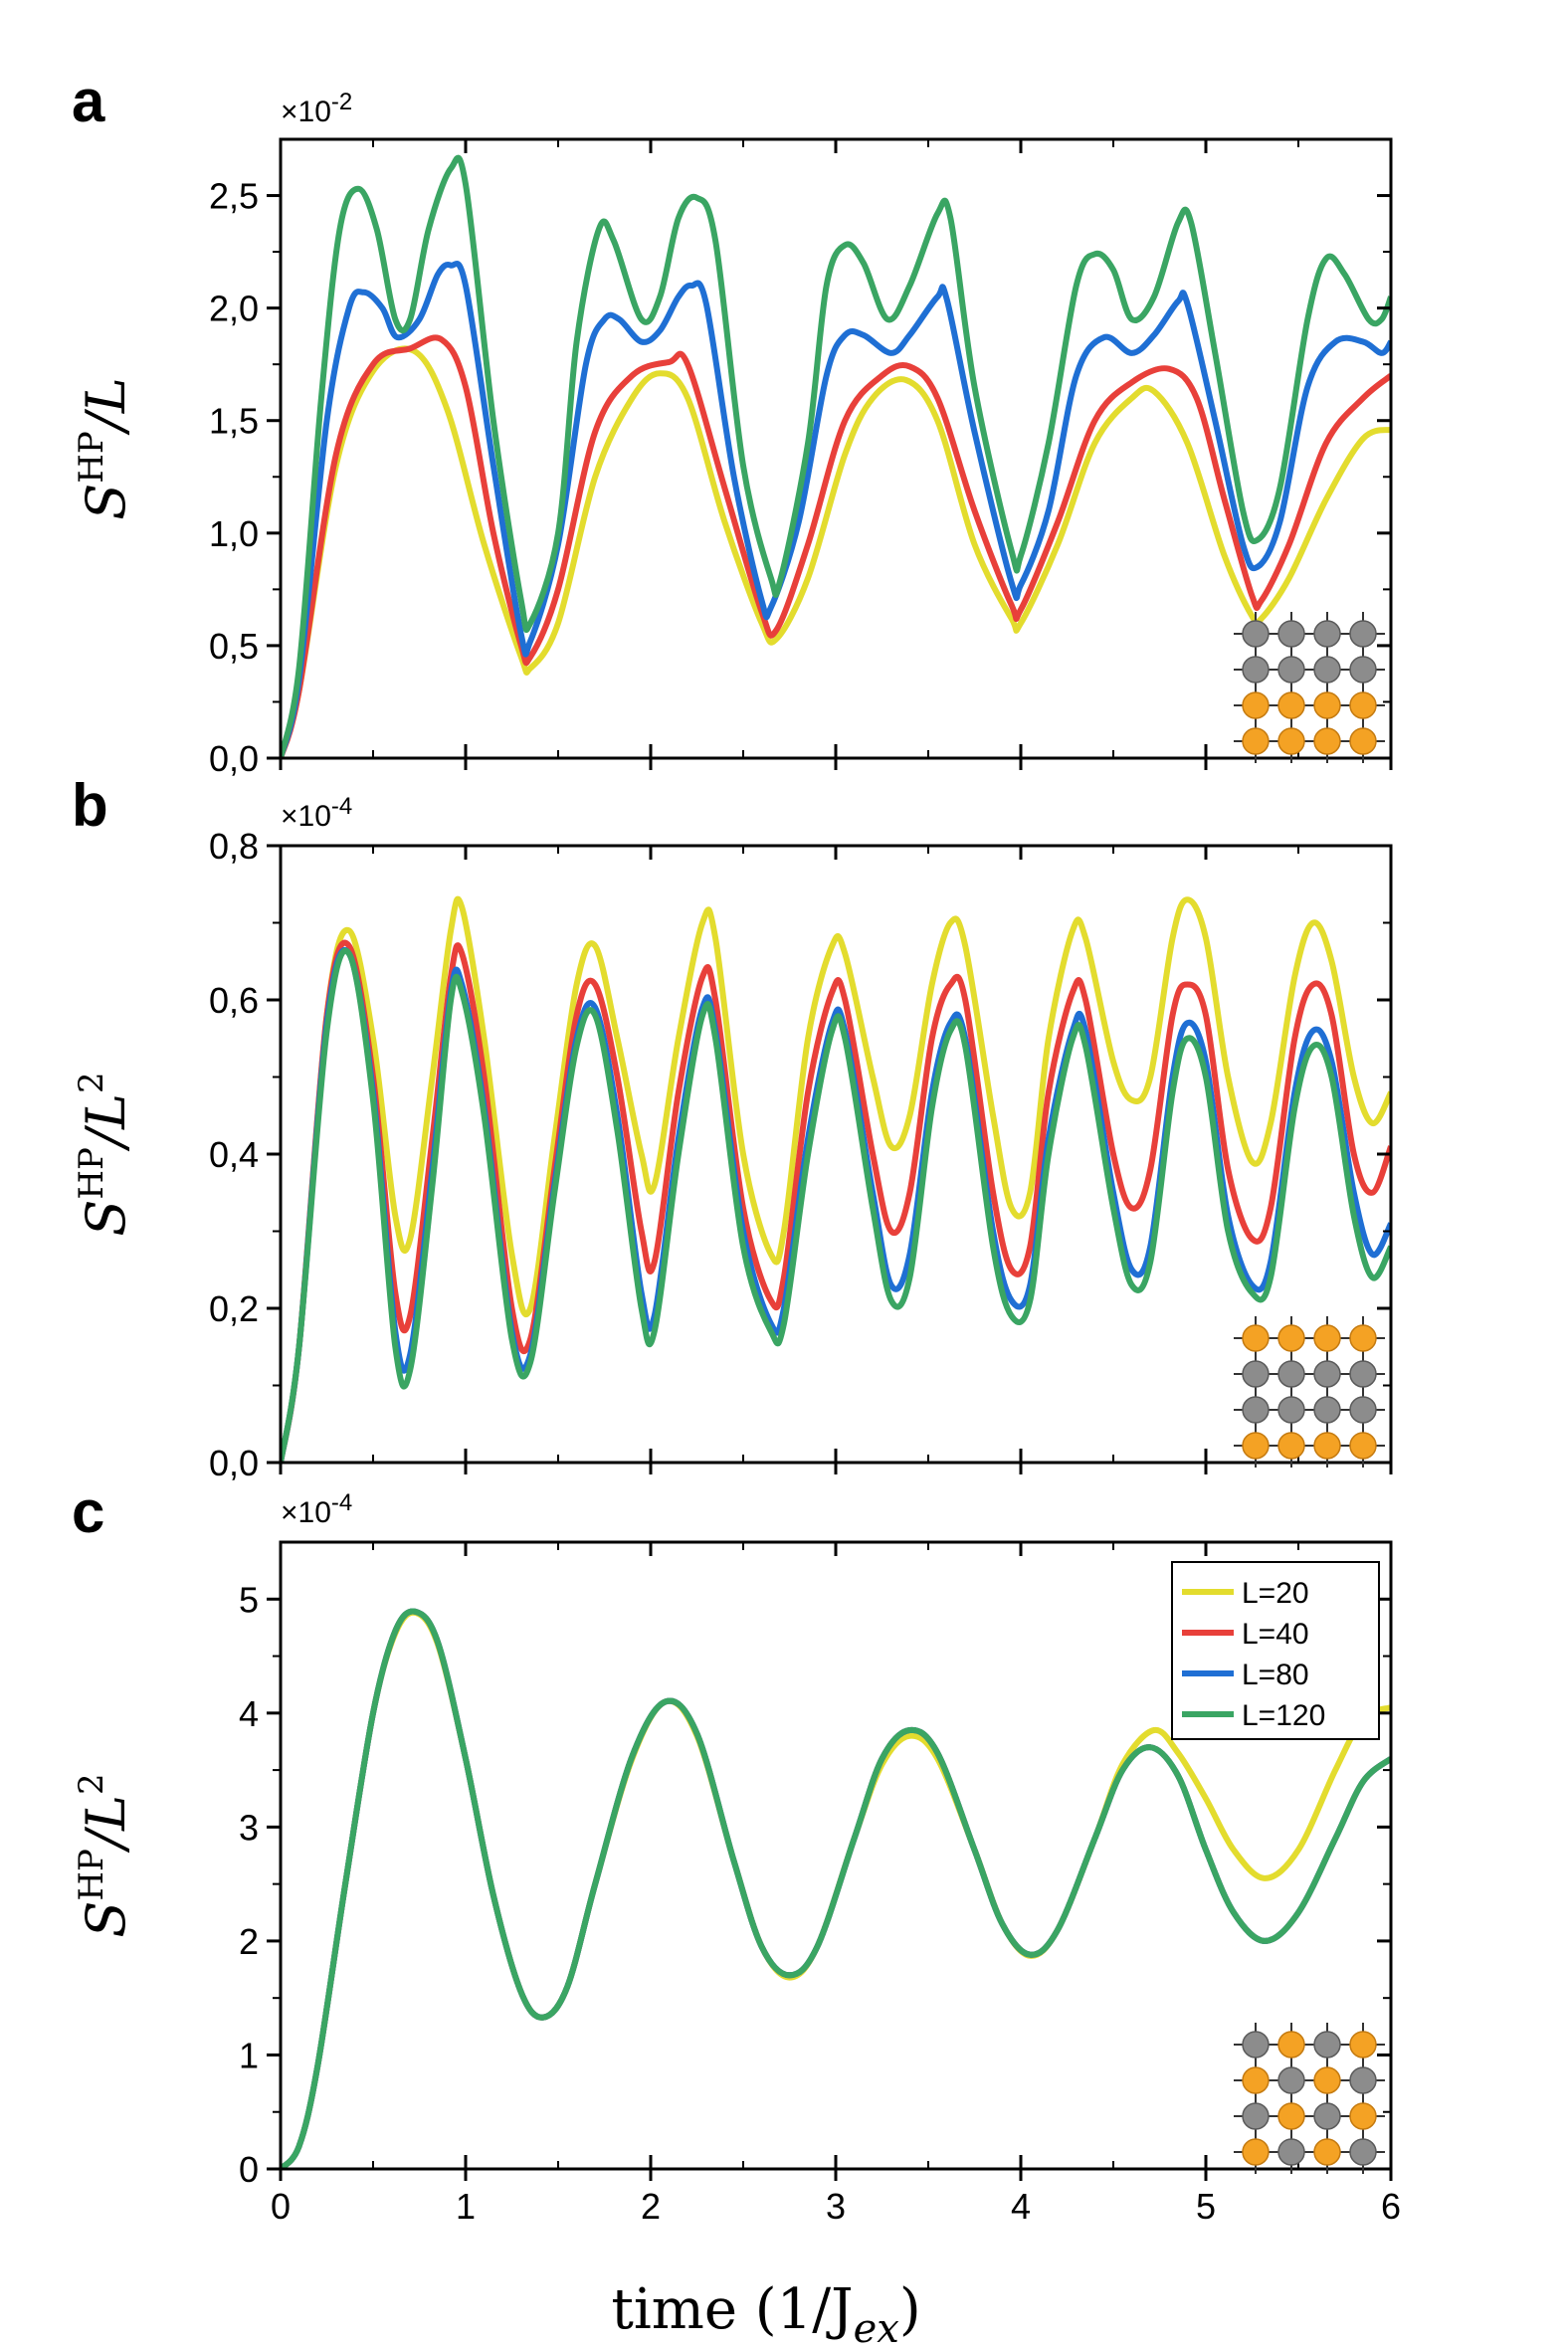 The height and width of the screenshot is (2352, 1568). I want to click on y-tick-label: 2,5, so click(234, 196).